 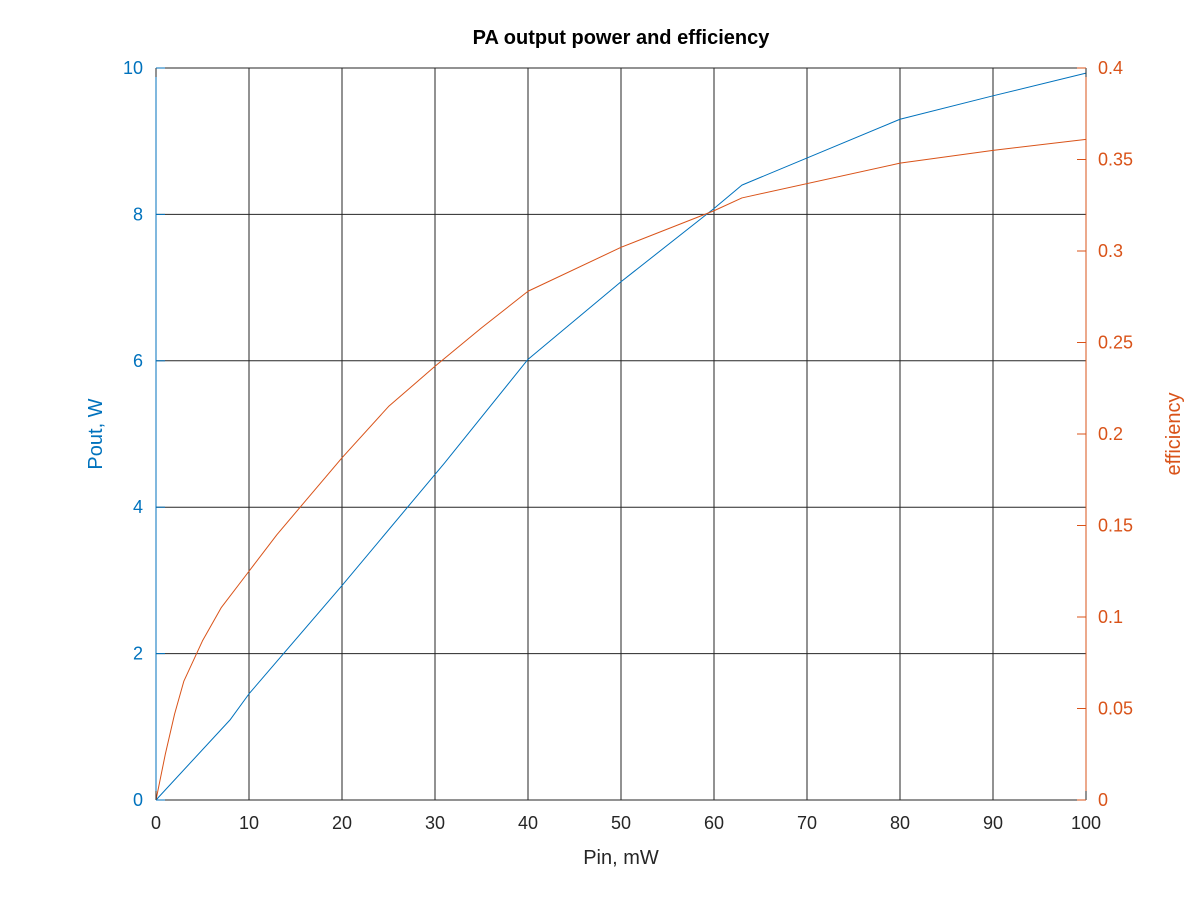 I want to click on x-tick-label: 50, so click(x=621, y=823).